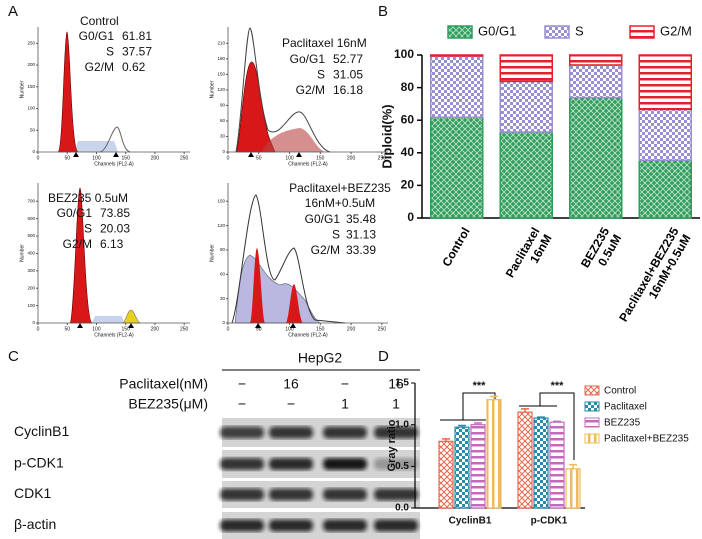  I want to click on significance-brackets, so click(507, 426).